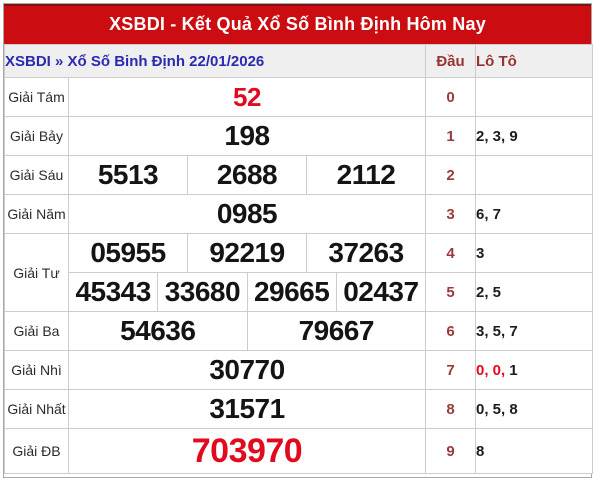  I want to click on column-header-loto: Lô Tô, so click(534, 61).